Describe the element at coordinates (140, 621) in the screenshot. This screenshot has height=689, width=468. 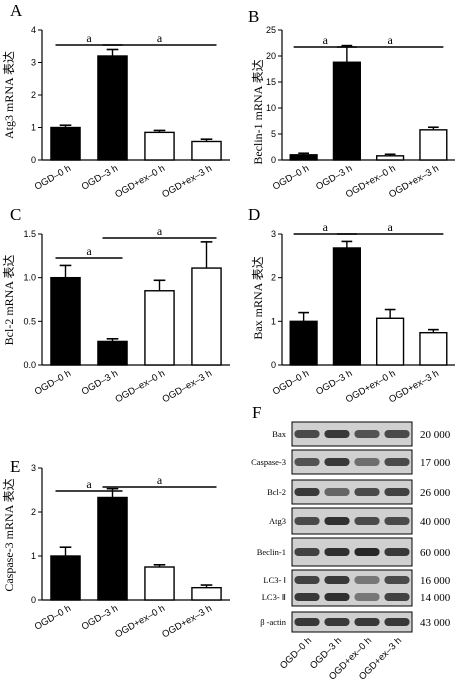
I see `category-label: OGD+ex–0 h` at that location.